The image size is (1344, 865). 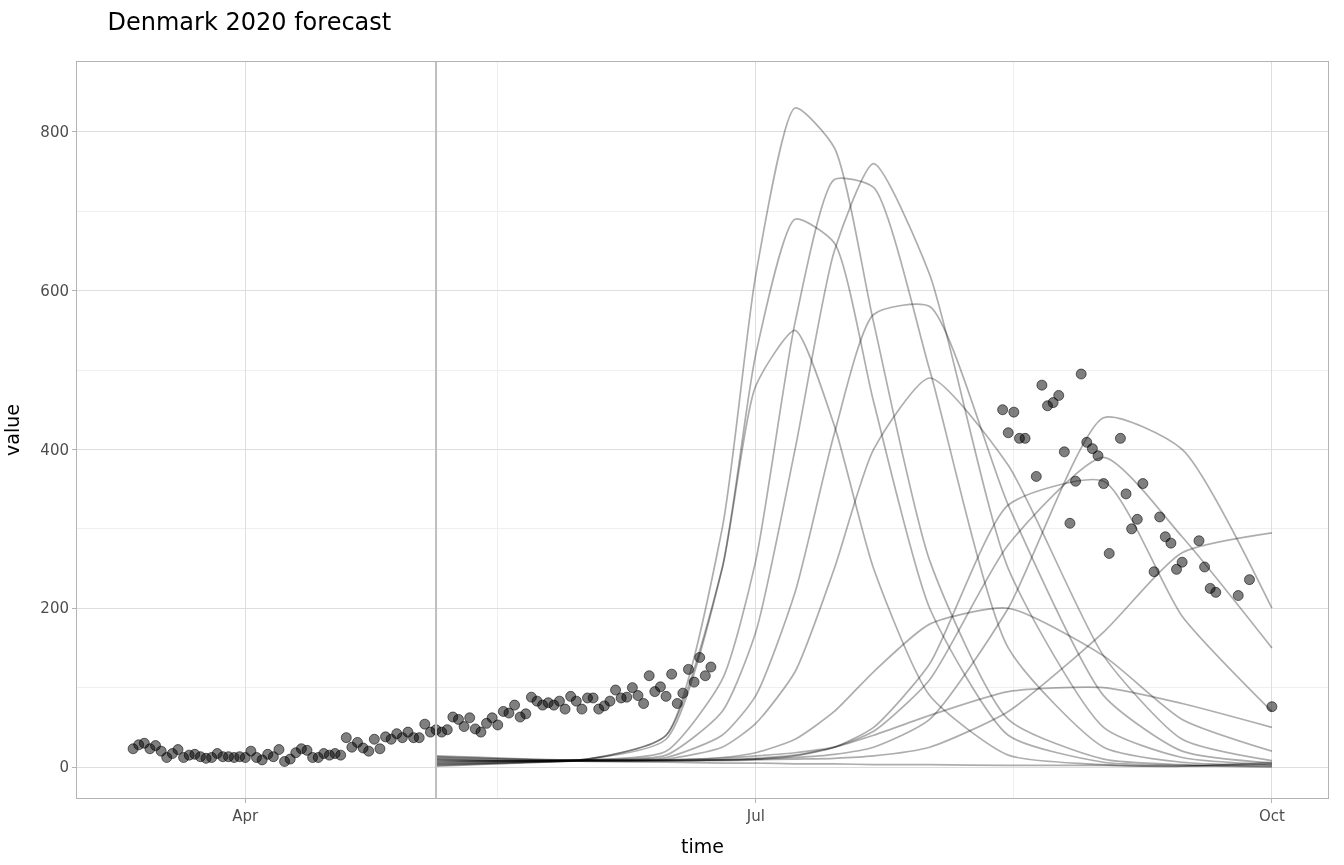 I want to click on y-tick-label: 600, so click(x=54, y=290).